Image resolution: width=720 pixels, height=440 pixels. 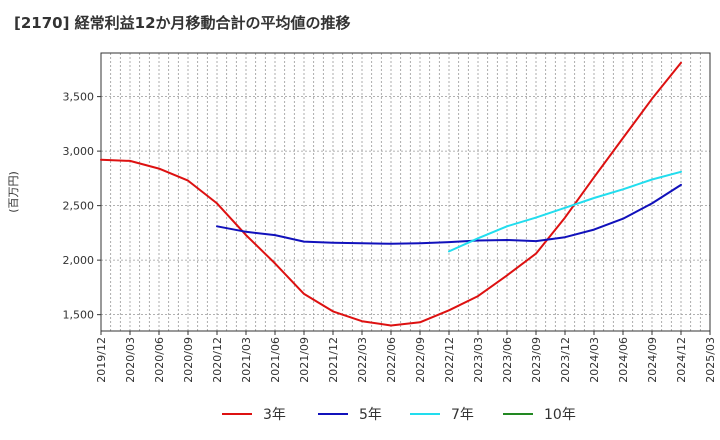 I want to click on y-tick-label: 2,000, so click(x=79, y=260).